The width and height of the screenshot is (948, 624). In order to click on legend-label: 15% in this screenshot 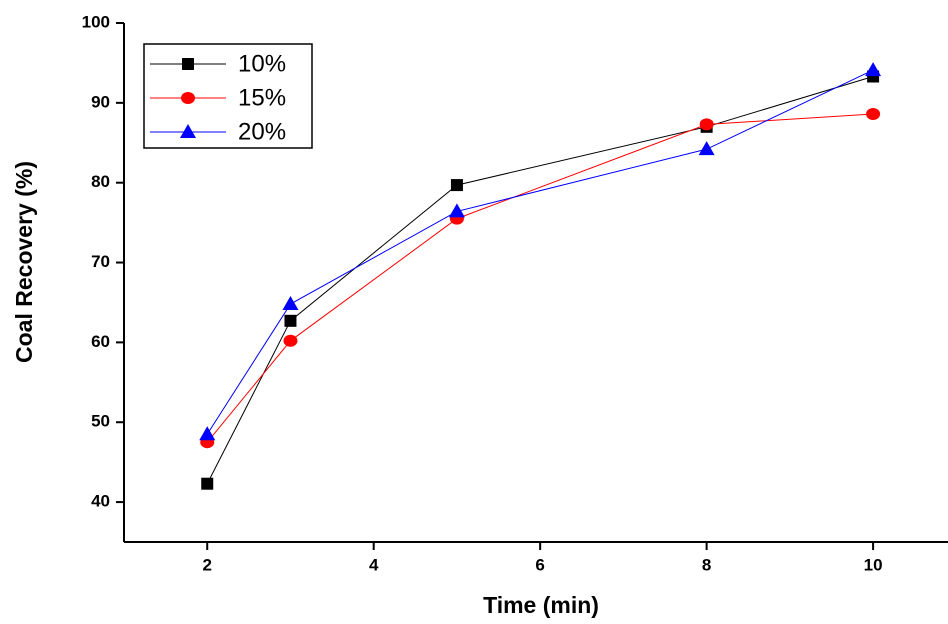, I will do `click(262, 97)`.